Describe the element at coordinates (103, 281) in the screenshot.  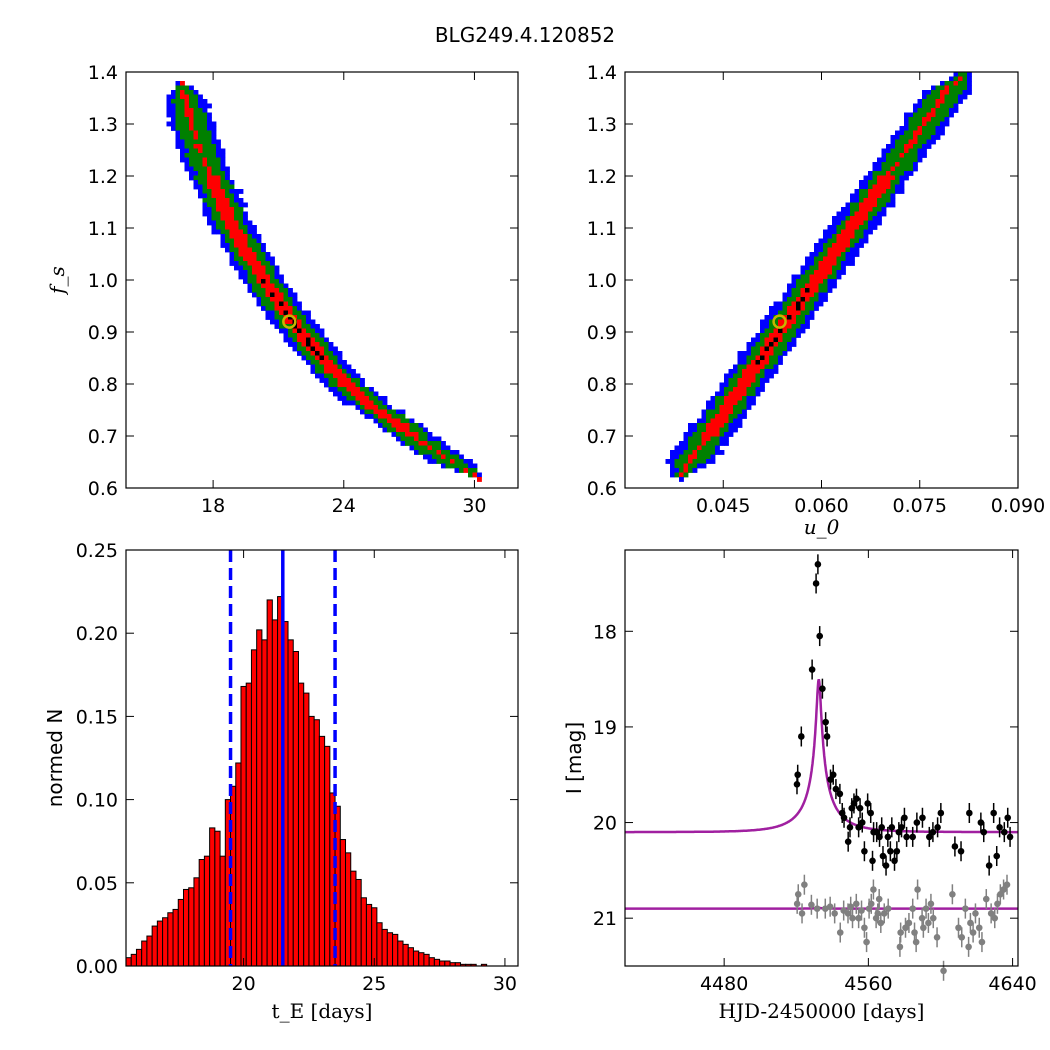
I see `y-tick-label: 1.0` at that location.